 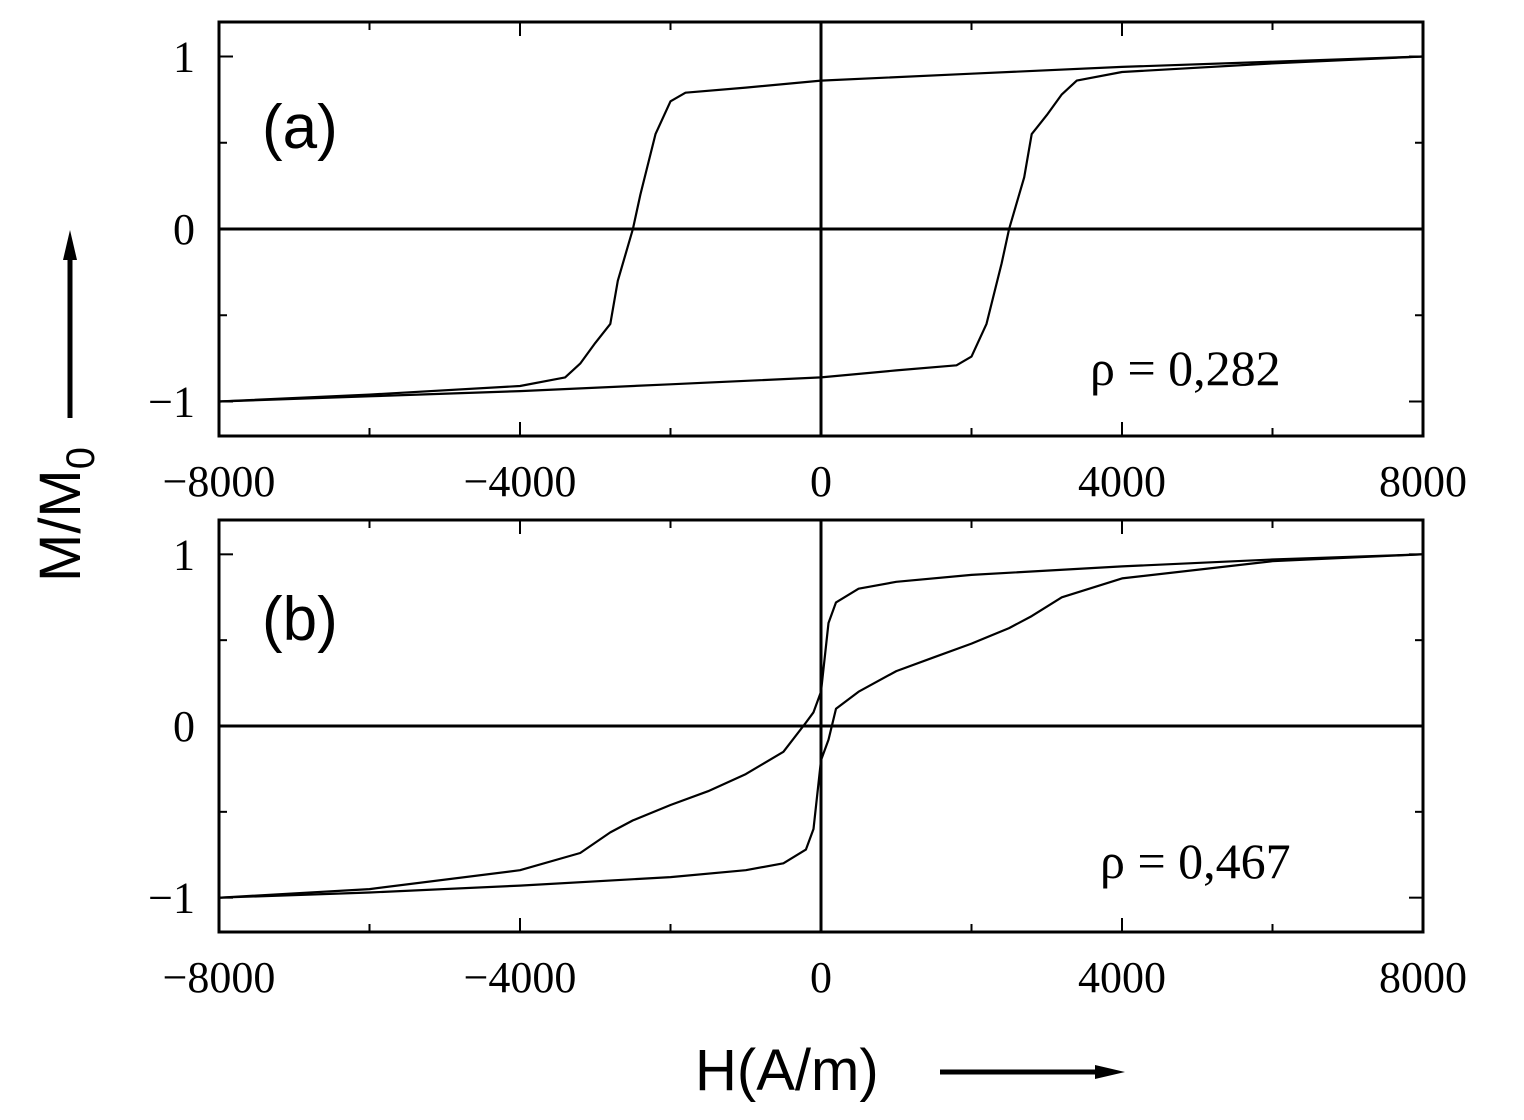 What do you see at coordinates (65, 406) in the screenshot?
I see `y-axis-title: M/M0` at bounding box center [65, 406].